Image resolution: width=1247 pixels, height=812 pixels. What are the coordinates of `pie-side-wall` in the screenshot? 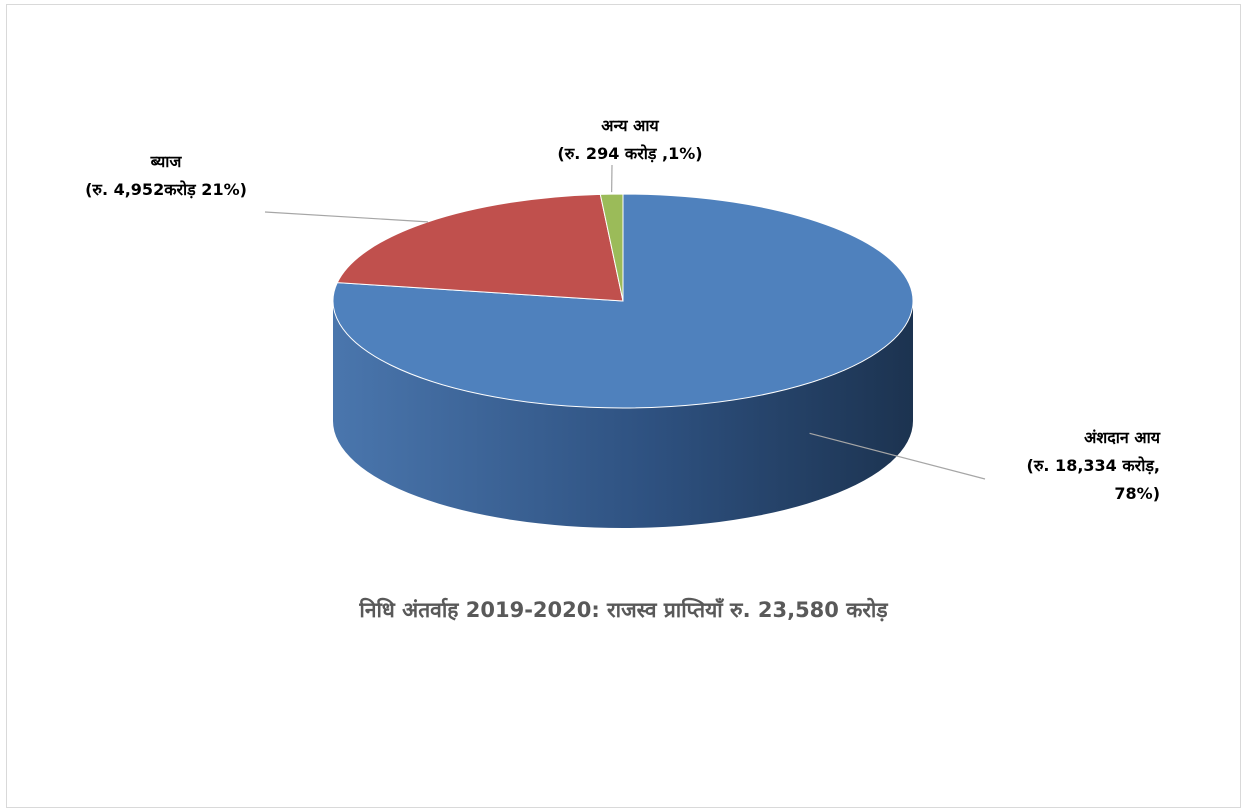 It's located at (623, 414).